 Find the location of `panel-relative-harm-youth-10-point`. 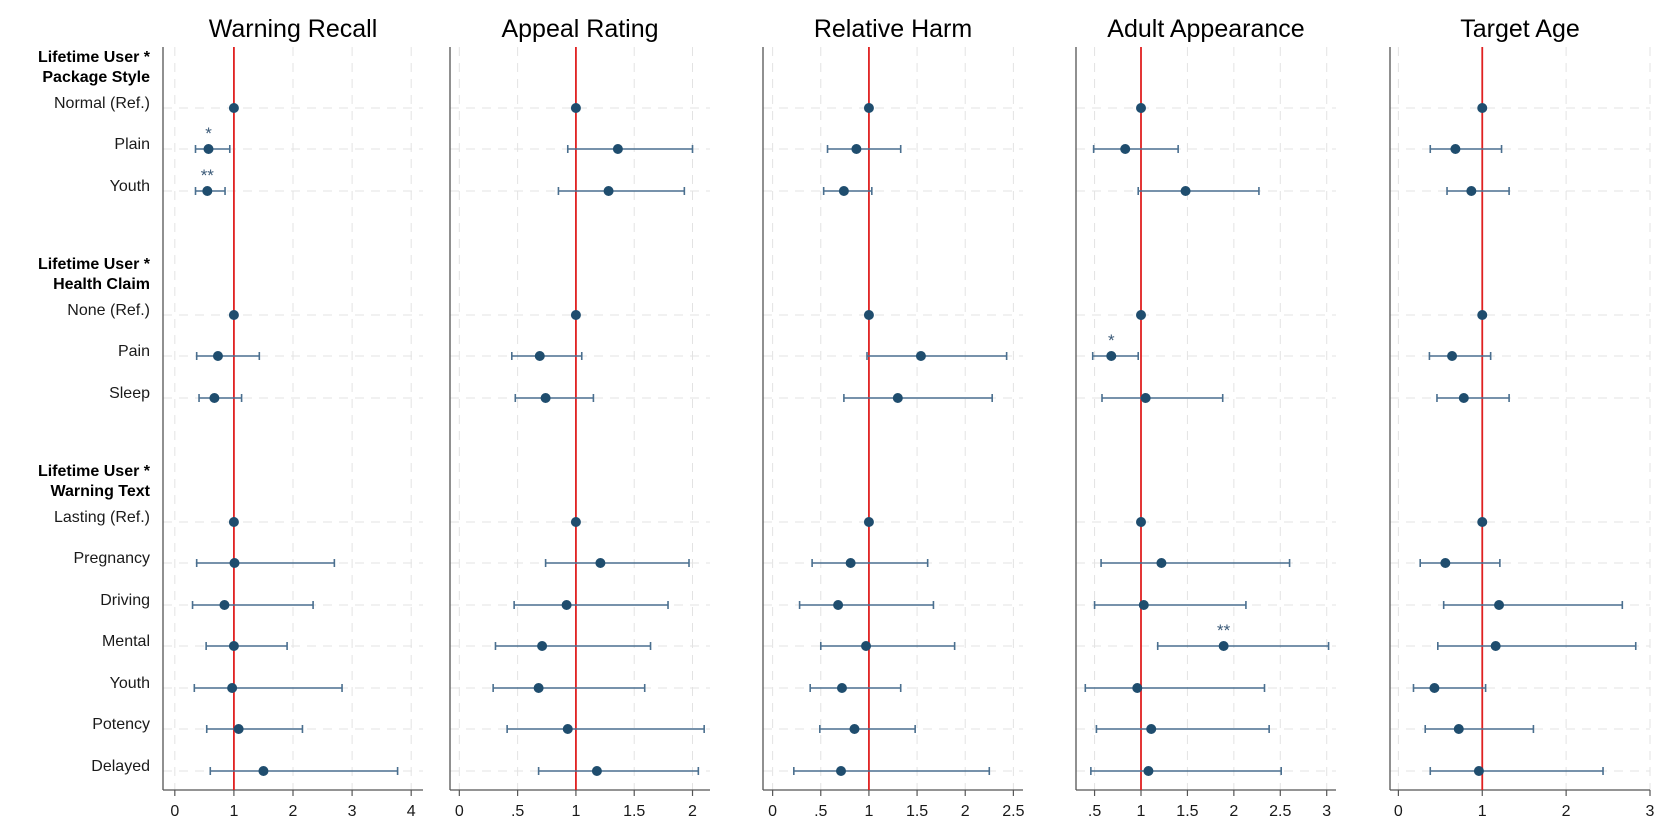

panel-relative-harm-youth-10-point is located at coordinates (841, 688).